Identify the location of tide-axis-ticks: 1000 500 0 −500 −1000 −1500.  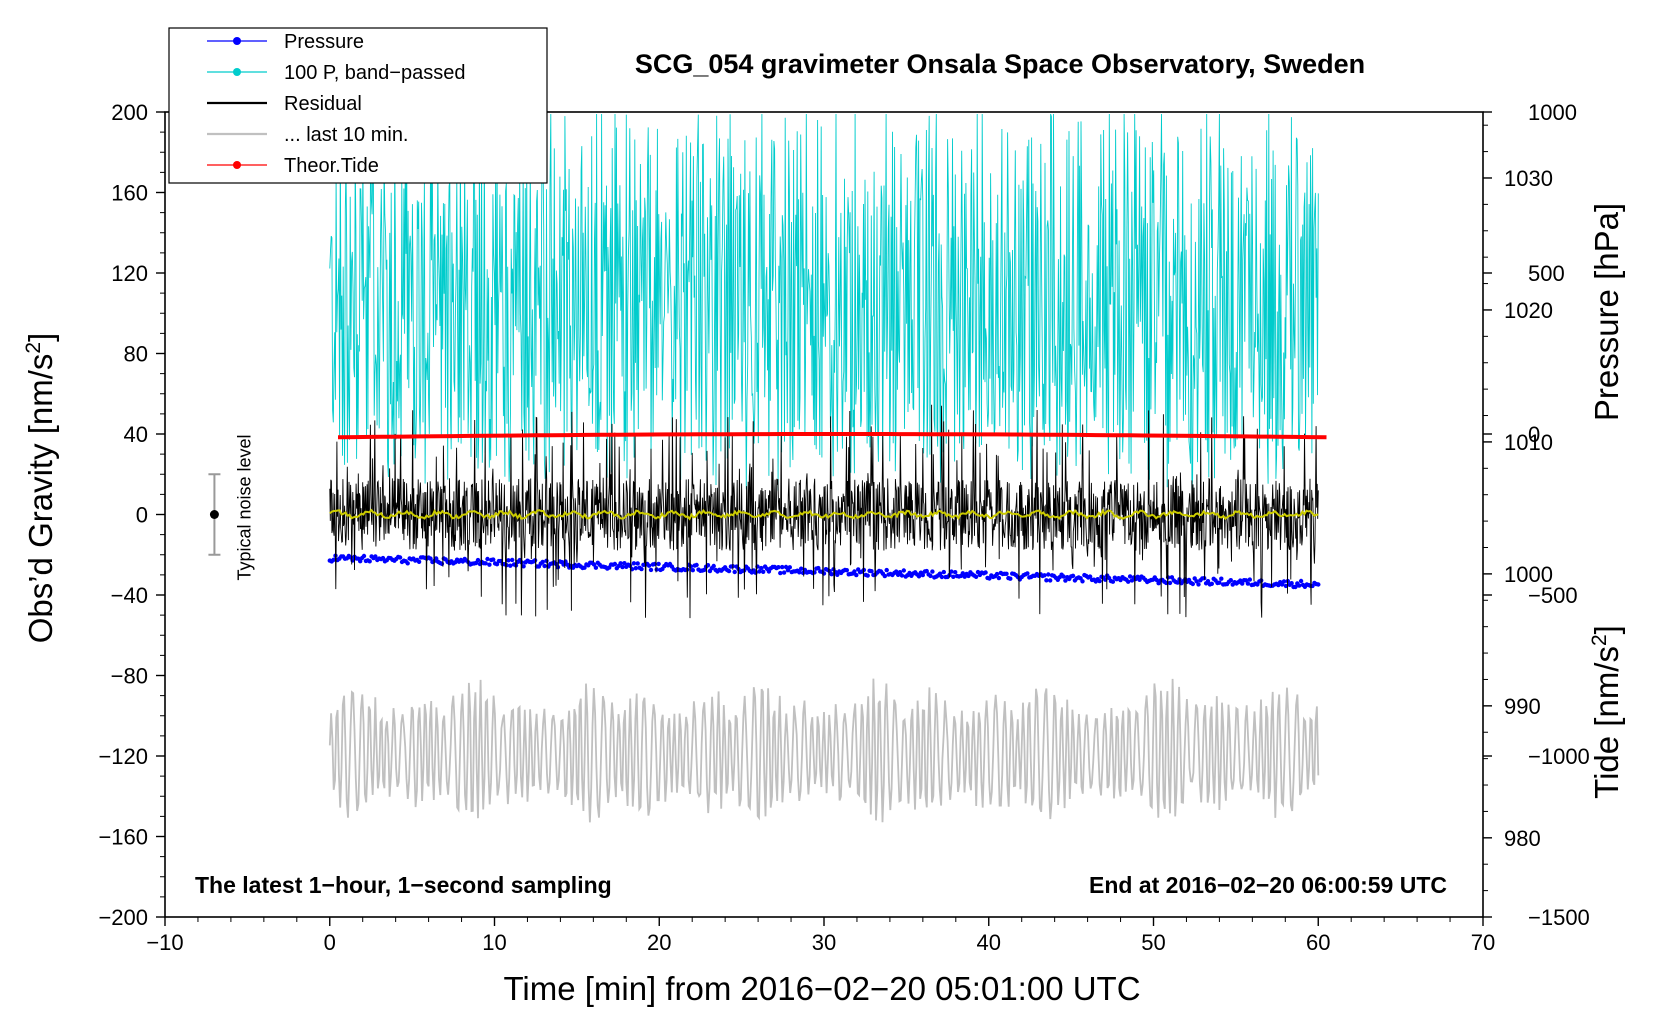
(1536, 515).